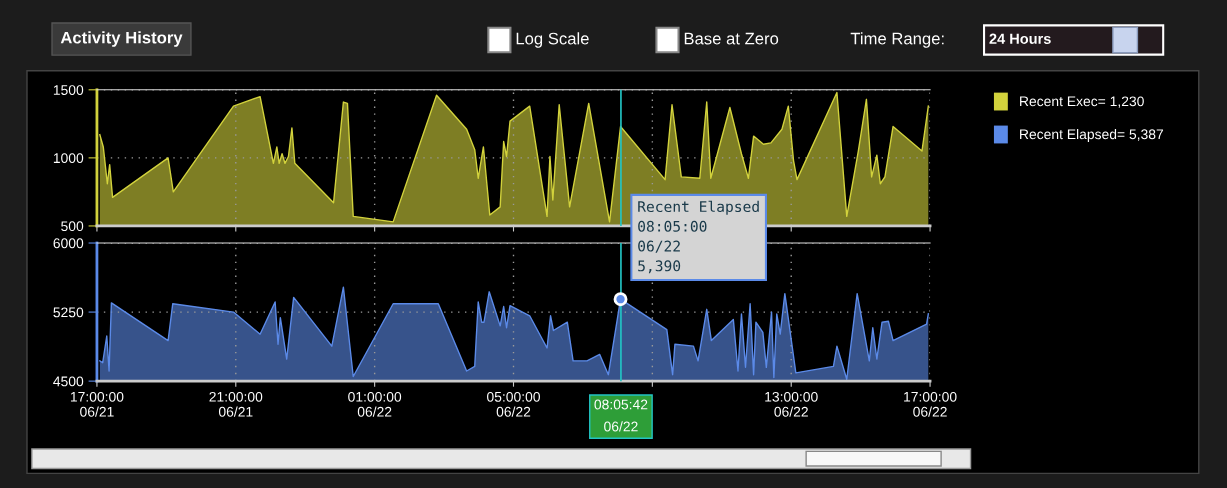  What do you see at coordinates (791, 404) in the screenshot?
I see `x-tick-label: 13:00:00 06/22` at bounding box center [791, 404].